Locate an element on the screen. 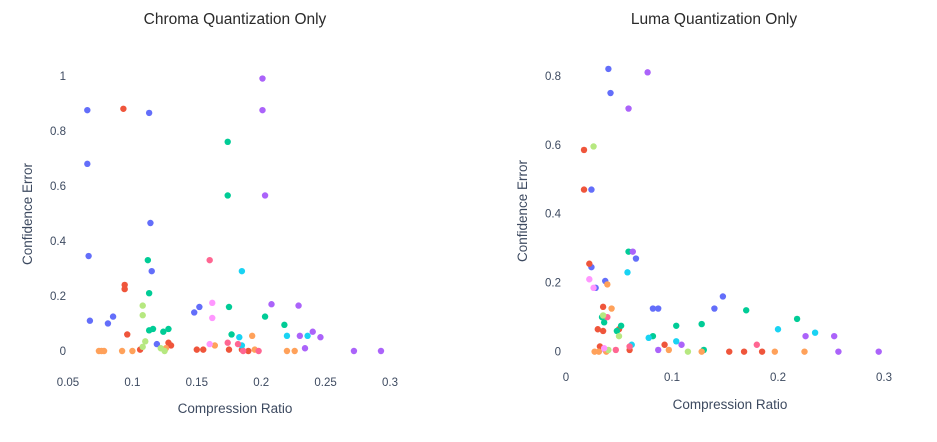 The height and width of the screenshot is (442, 937). x-tick-labels: 0.05 0.1 0.15 0.2 0.25 0.3 is located at coordinates (227, 383).